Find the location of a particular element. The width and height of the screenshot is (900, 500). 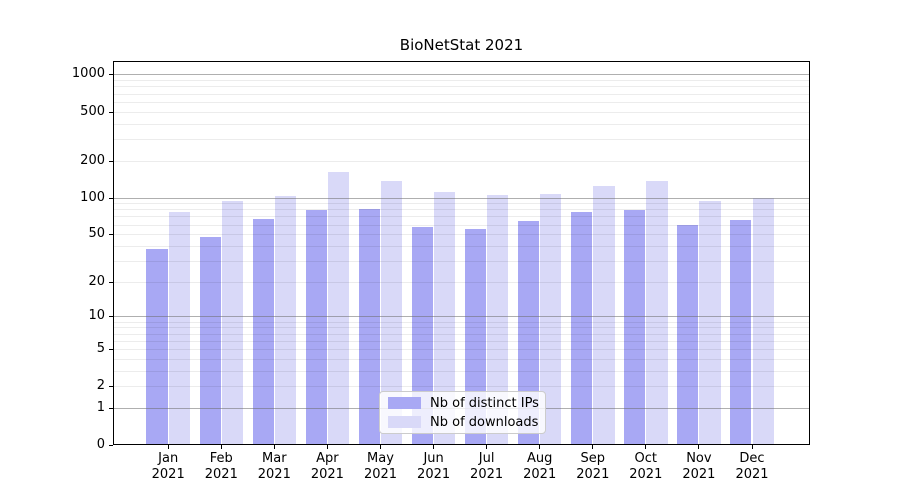

legend-item-downloads: Nb of downloads is located at coordinates (463, 422).